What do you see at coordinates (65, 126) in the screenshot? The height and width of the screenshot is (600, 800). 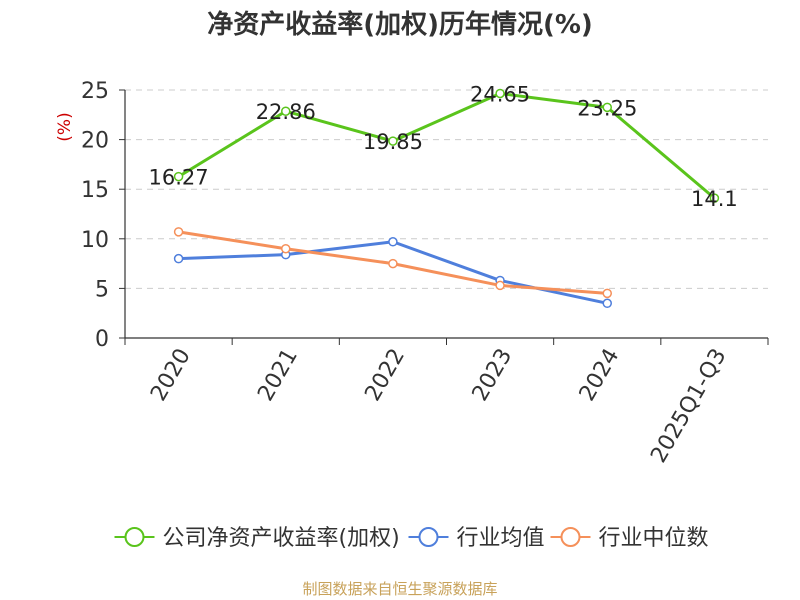 I see `y-axis-label: (%)` at bounding box center [65, 126].